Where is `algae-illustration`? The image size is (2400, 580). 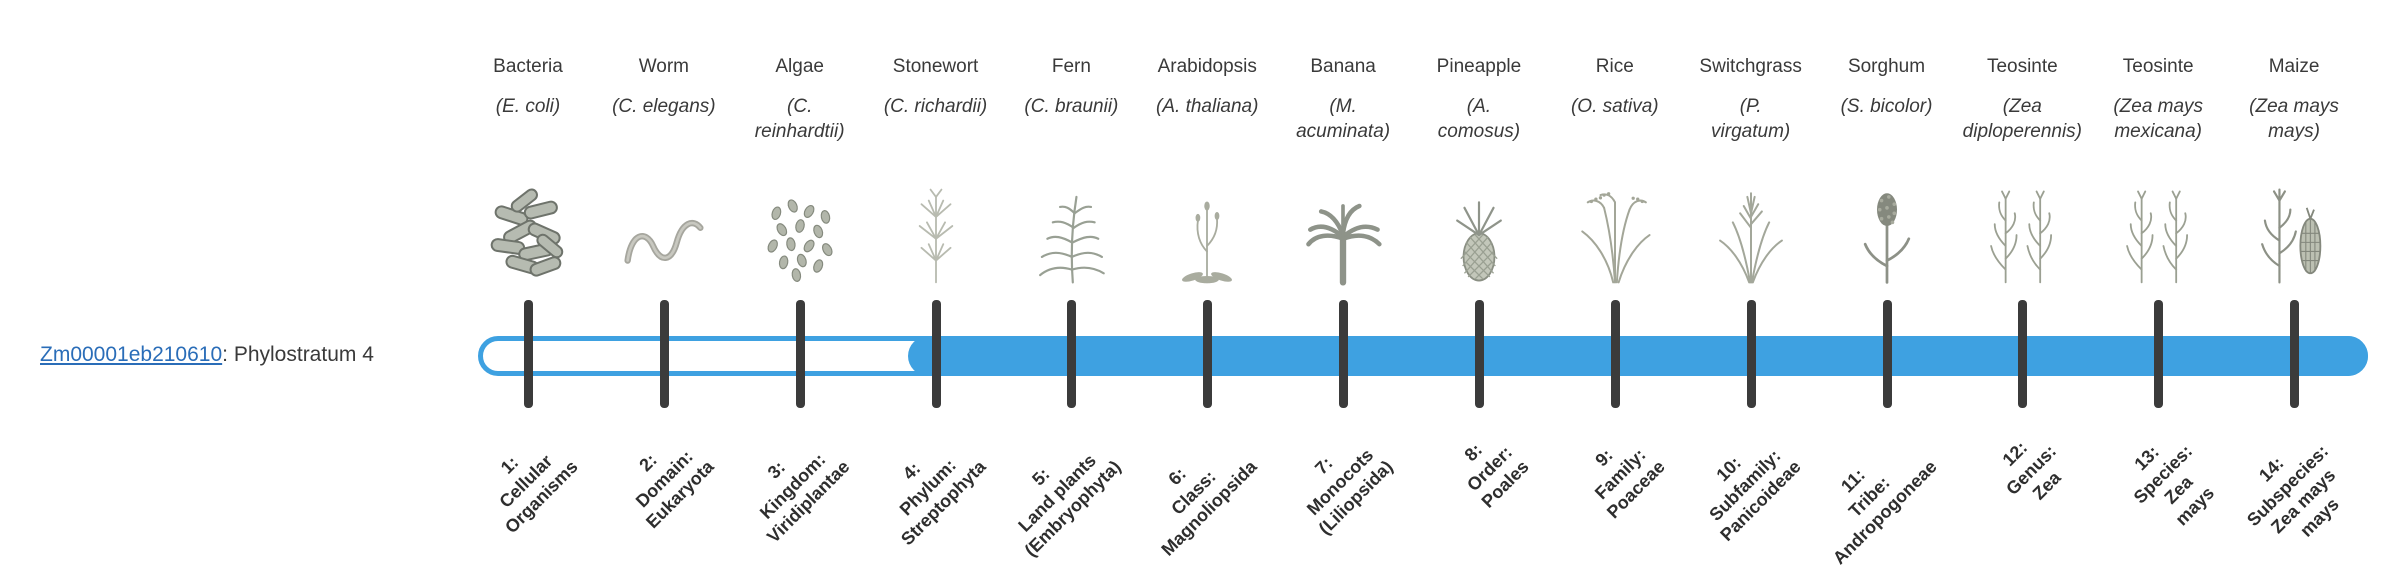
algae-illustration is located at coordinates (800, 231).